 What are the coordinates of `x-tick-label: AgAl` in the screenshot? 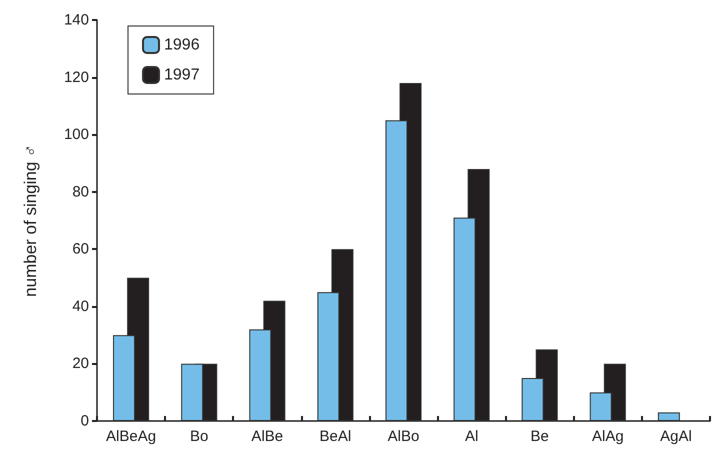 It's located at (676, 436).